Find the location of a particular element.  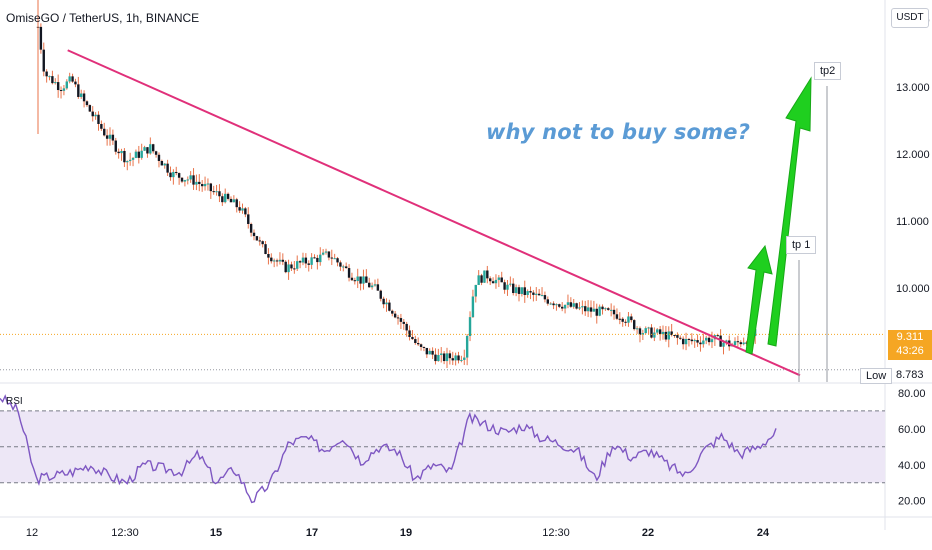

price-tick-label: 11.000 is located at coordinates (912, 222).